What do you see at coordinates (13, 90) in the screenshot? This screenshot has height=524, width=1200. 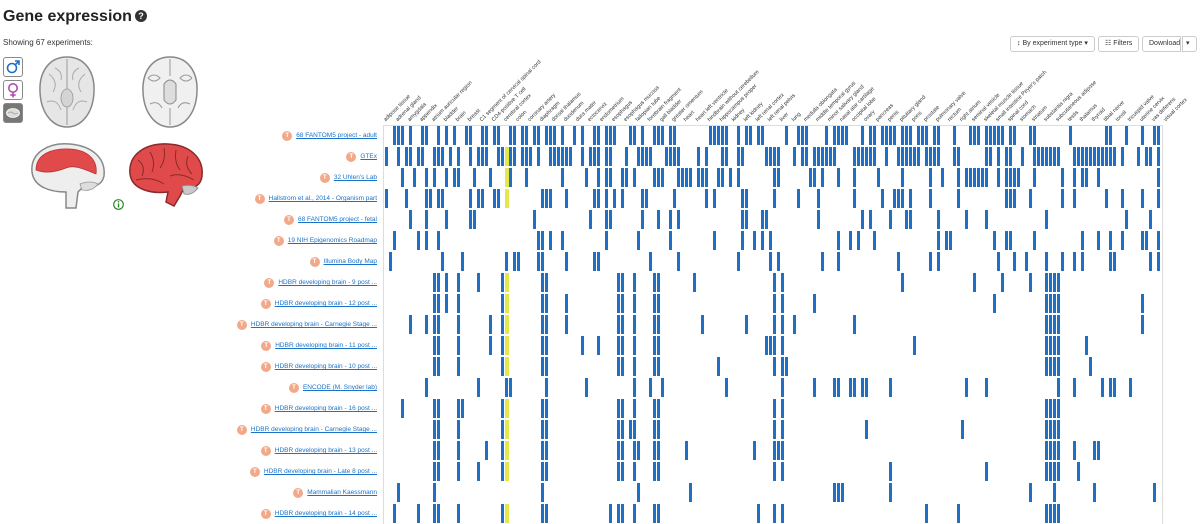 I see `female-selector-button` at bounding box center [13, 90].